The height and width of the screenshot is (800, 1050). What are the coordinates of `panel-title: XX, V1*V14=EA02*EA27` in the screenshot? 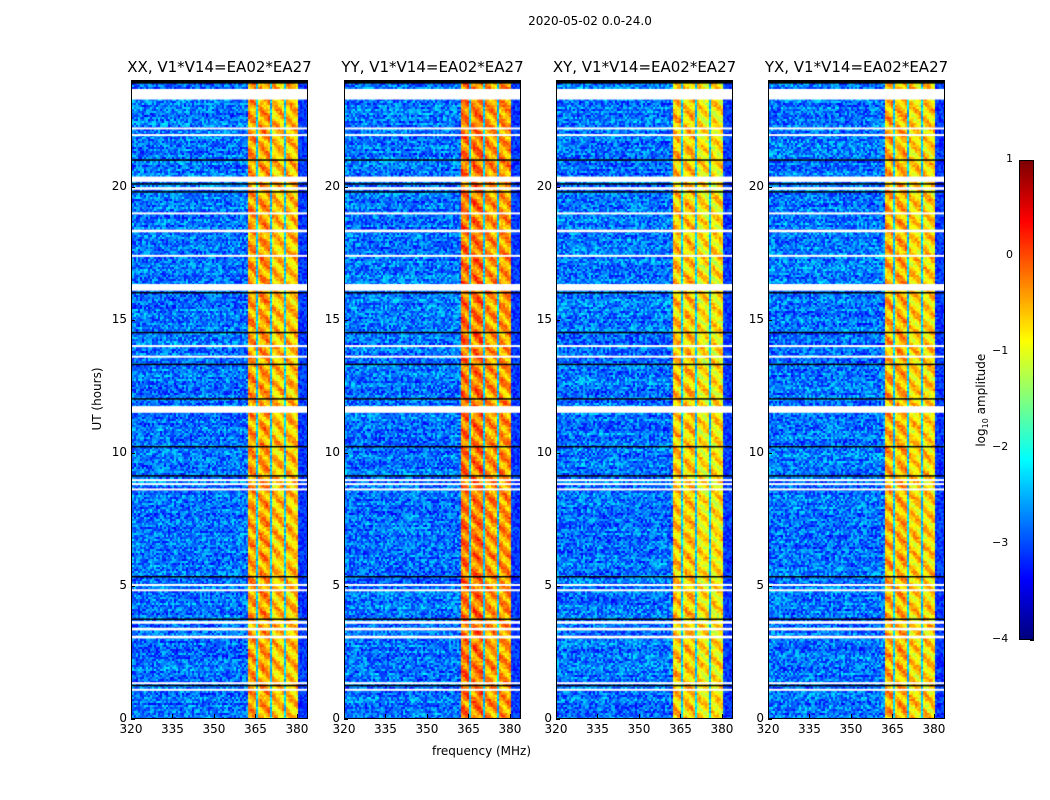 It's located at (219, 67).